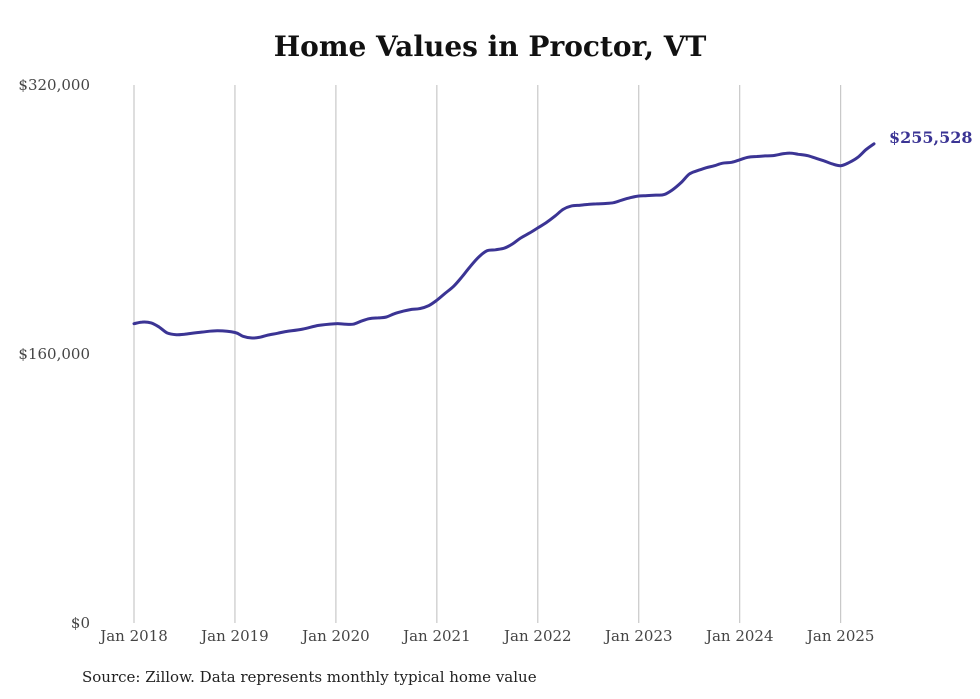  What do you see at coordinates (931, 137) in the screenshot?
I see `end-value-label: $255,528` at bounding box center [931, 137].